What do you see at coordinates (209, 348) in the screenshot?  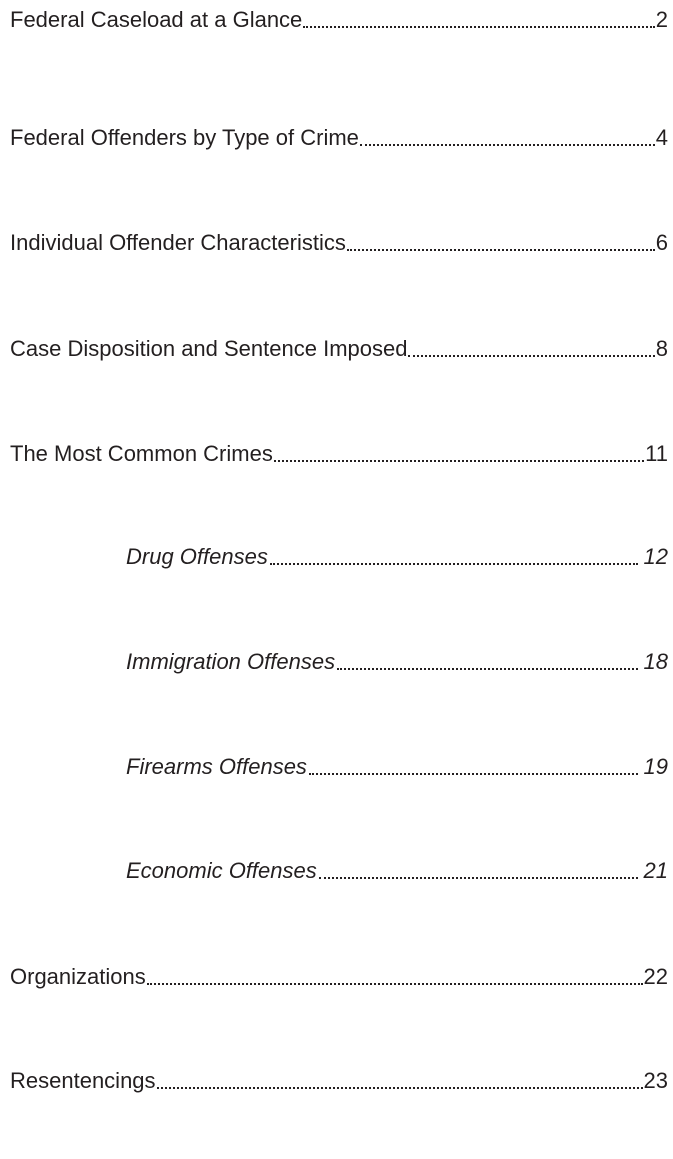 I see `entry-title: Case Disposition and Sentence Imposed` at bounding box center [209, 348].